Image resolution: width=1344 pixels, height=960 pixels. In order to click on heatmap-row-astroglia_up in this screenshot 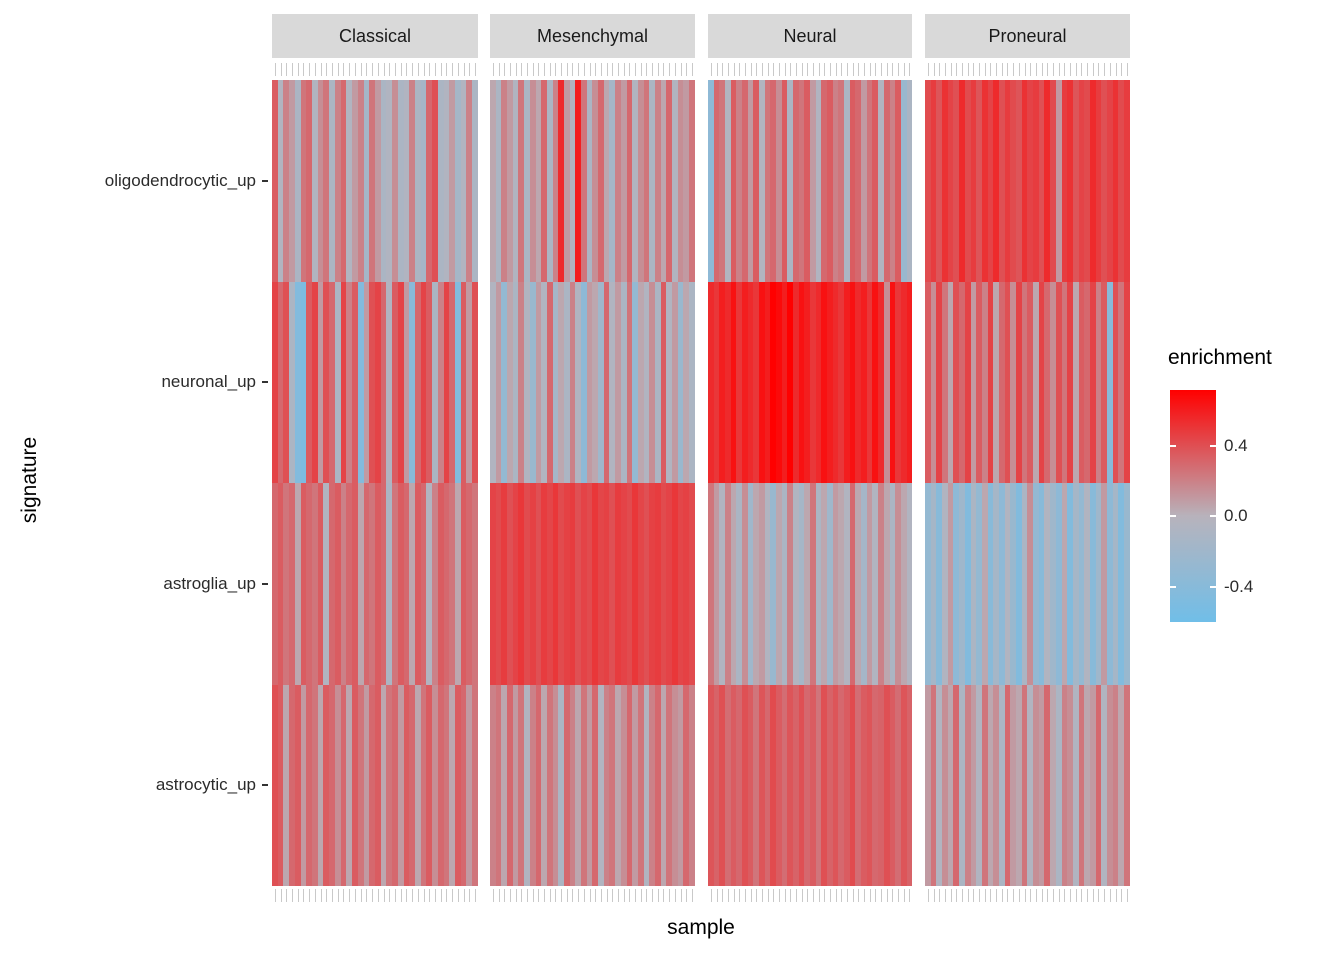, I will do `click(592, 584)`.